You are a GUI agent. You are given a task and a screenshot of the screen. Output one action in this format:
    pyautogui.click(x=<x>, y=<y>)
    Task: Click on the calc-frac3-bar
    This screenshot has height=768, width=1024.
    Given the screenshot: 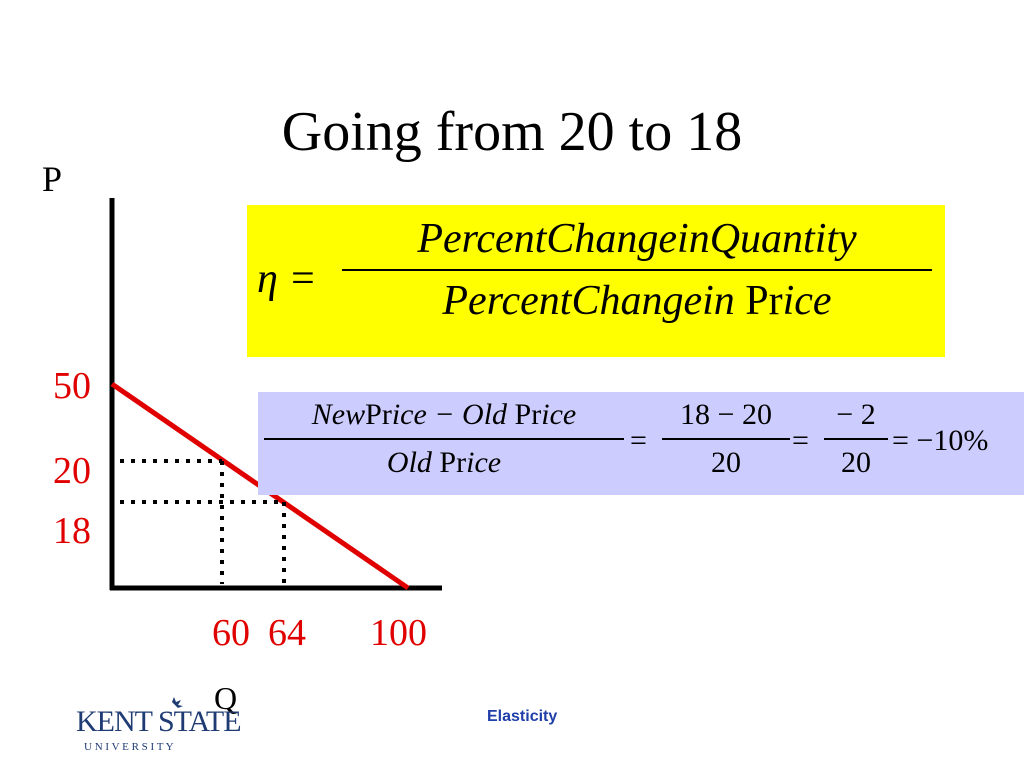 What is the action you would take?
    pyautogui.click(x=856, y=439)
    